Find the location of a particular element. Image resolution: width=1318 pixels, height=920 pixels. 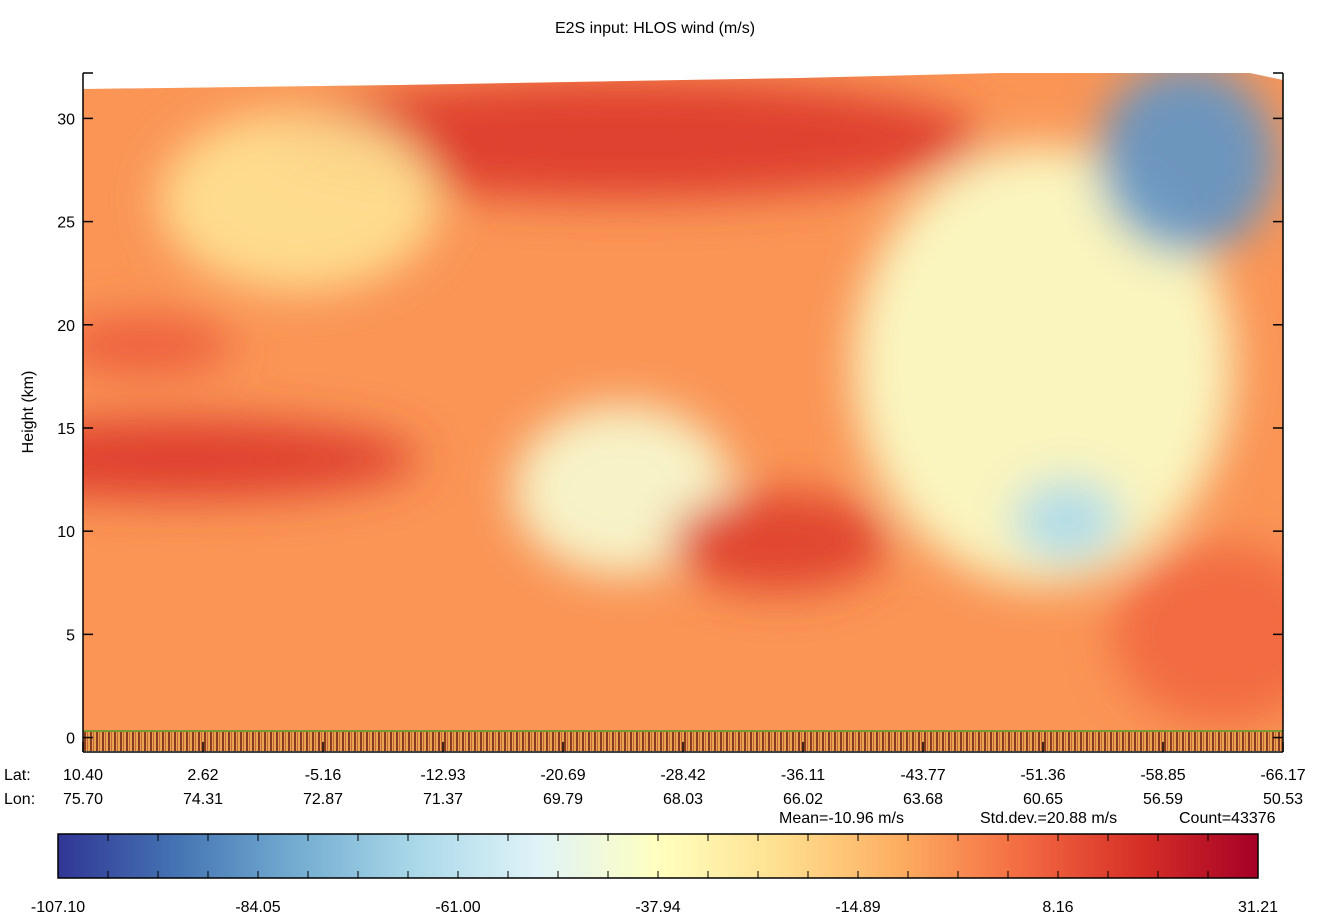

lat-tick-label: 2.62 is located at coordinates (202, 775).